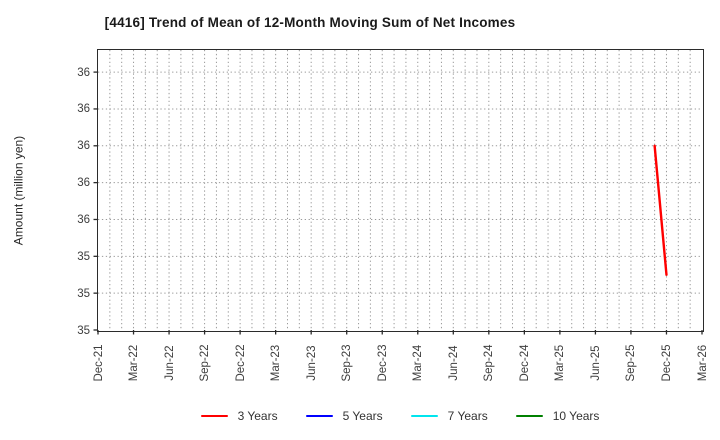 The image size is (720, 440). I want to click on x-tick-label: Mar-22, so click(134, 363).